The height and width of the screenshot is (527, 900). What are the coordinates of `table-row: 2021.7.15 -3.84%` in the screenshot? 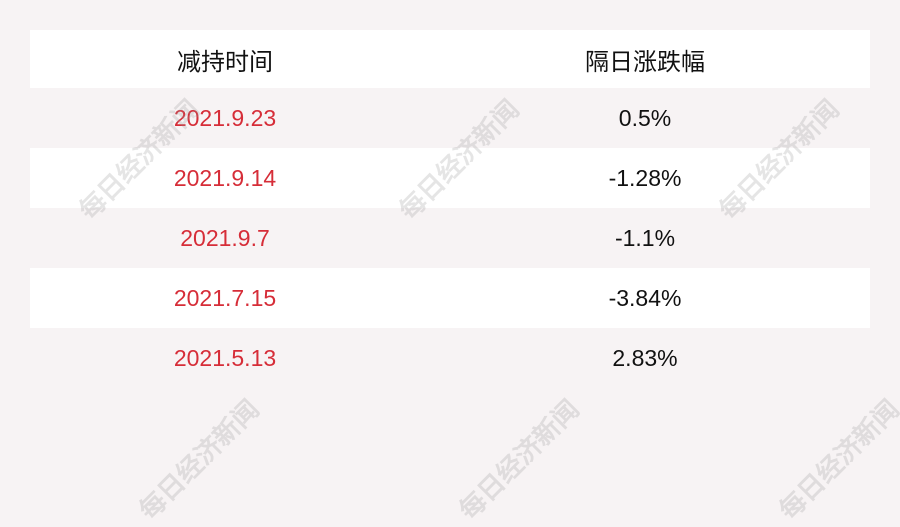 It's located at (450, 298).